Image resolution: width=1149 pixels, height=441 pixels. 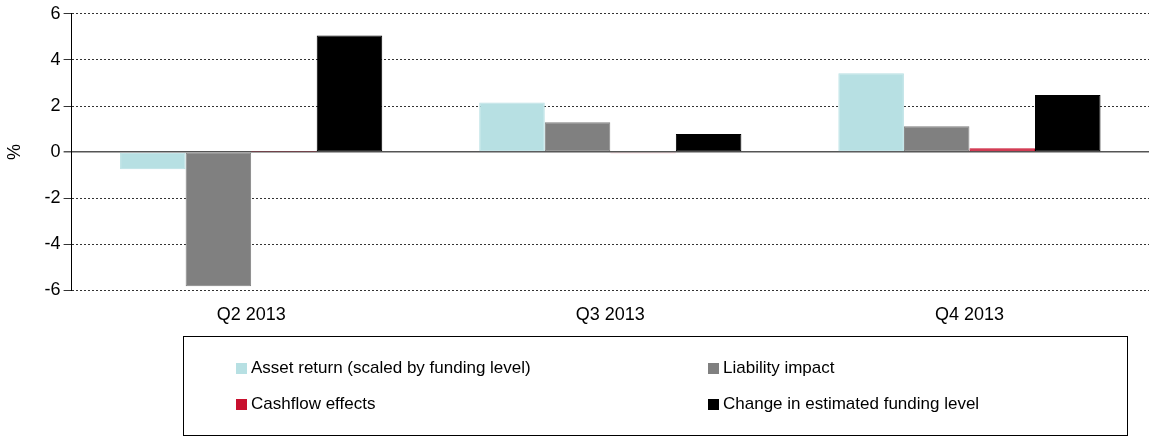 What do you see at coordinates (55, 104) in the screenshot?
I see `y-tick-label: 2` at bounding box center [55, 104].